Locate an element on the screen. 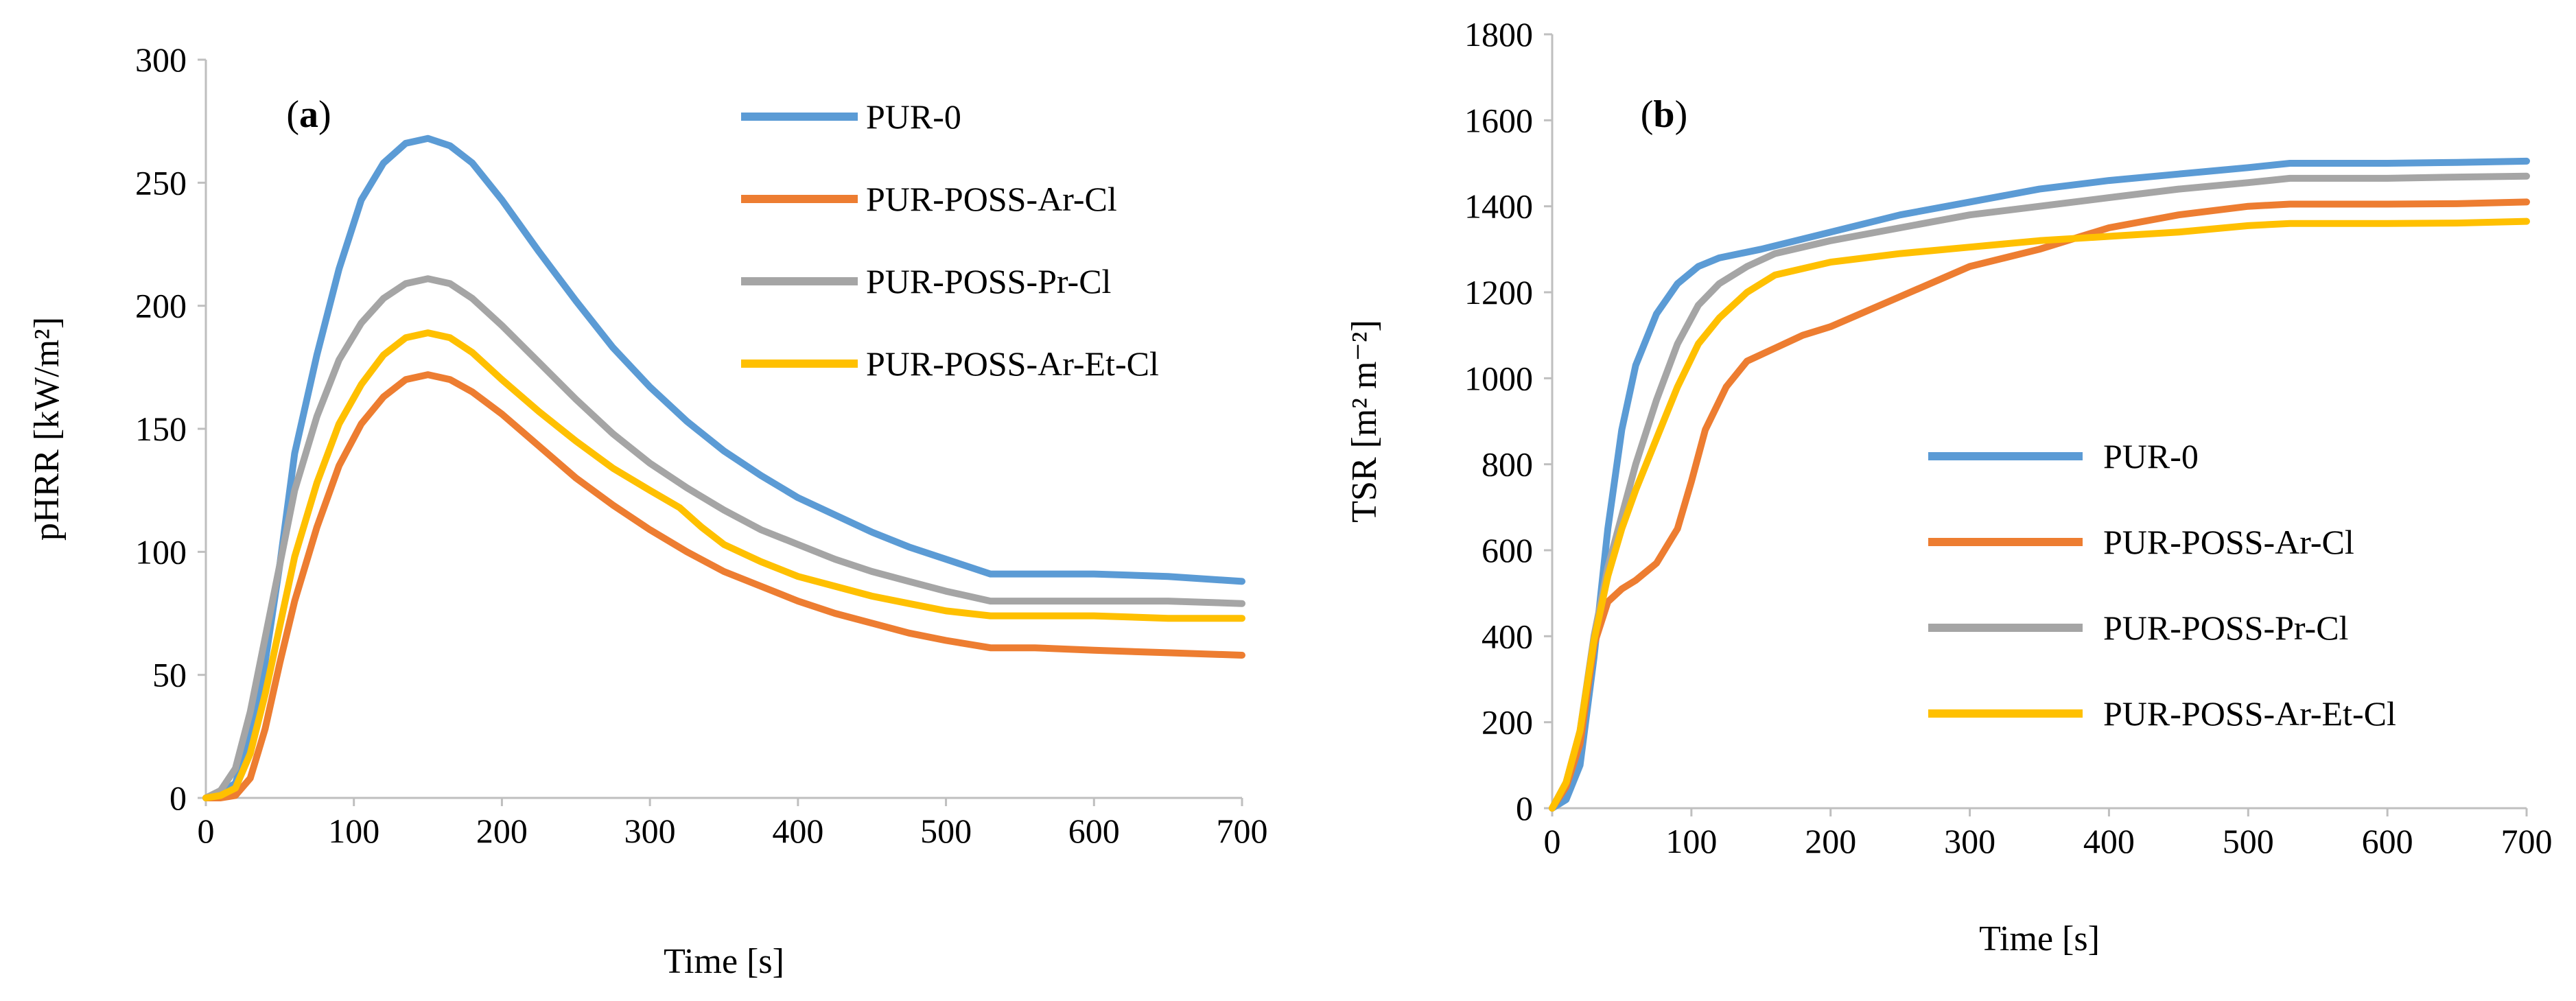 This screenshot has width=2576, height=1001. y-tick-label: 1400 is located at coordinates (1498, 207).